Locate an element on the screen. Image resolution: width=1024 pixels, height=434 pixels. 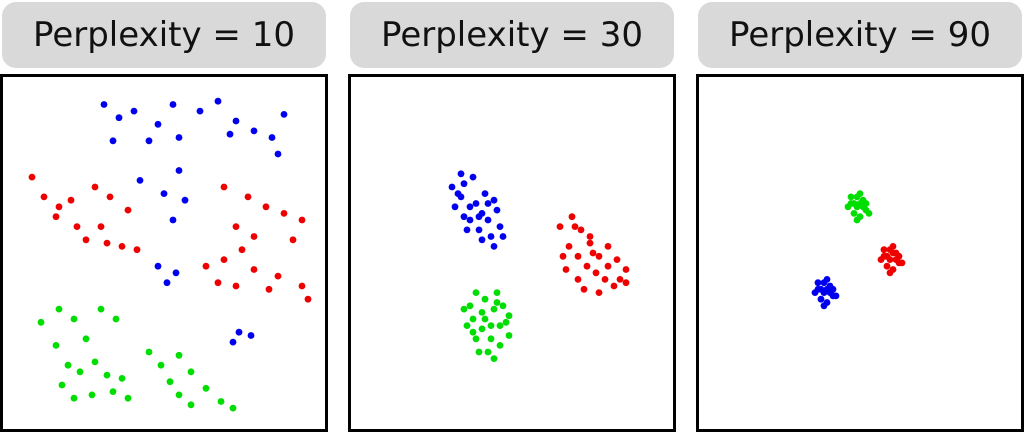
red-cluster is located at coordinates (593, 254).